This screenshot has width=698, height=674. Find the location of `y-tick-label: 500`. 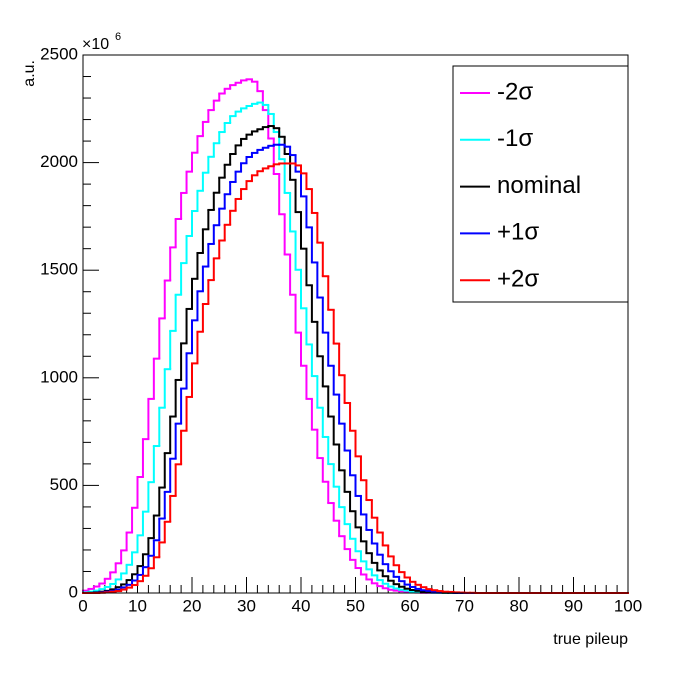

y-tick-label: 500 is located at coordinates (64, 484).